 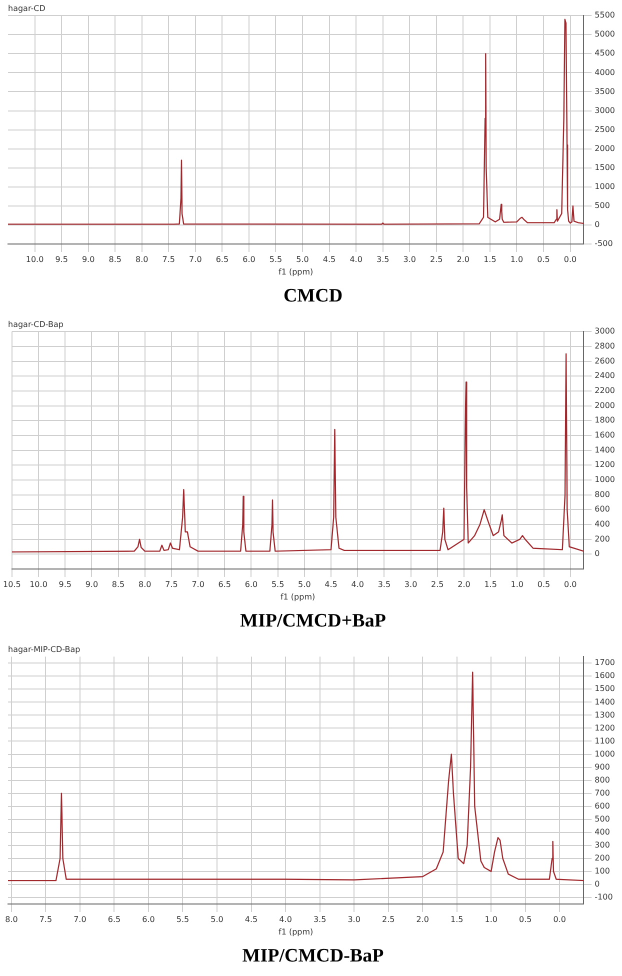 I want to click on text: MIP/CMCD-BaP, so click(x=313, y=956).